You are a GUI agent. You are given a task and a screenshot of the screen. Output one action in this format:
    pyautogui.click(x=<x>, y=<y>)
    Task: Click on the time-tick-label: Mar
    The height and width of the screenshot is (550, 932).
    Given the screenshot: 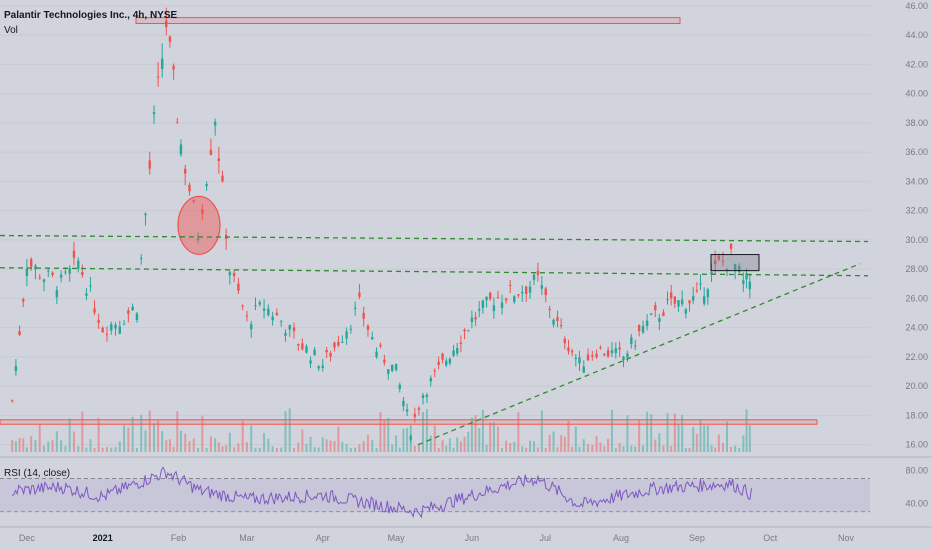 What is the action you would take?
    pyautogui.click(x=247, y=538)
    